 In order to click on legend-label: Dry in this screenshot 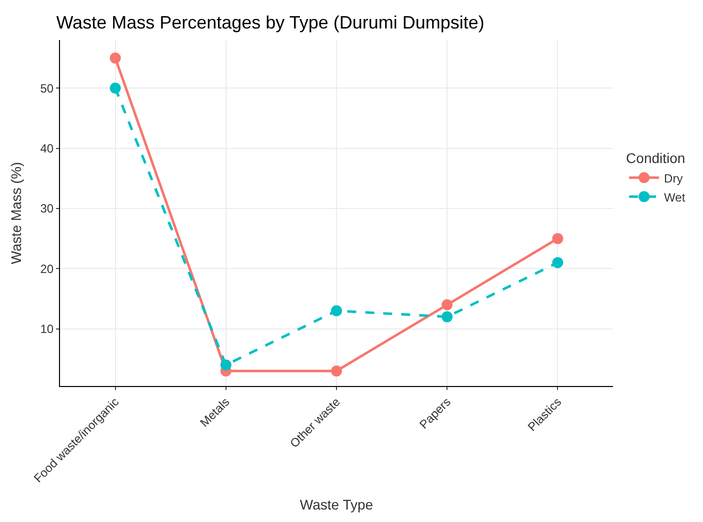, I will do `click(673, 178)`.